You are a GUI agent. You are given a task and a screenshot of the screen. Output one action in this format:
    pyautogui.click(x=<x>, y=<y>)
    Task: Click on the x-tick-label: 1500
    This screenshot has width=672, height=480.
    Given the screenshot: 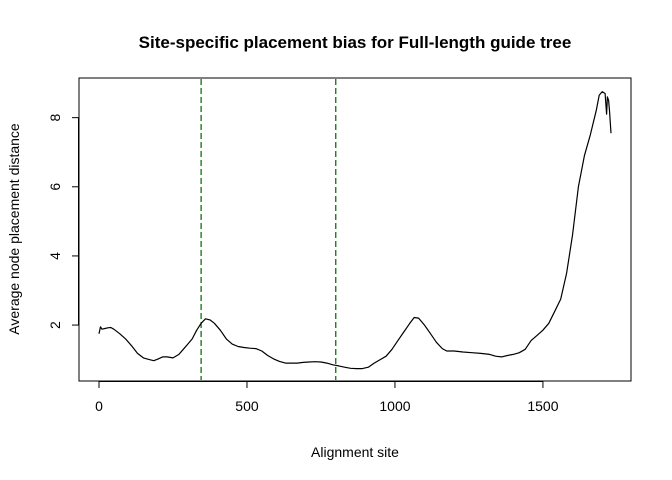 What is the action you would take?
    pyautogui.click(x=542, y=406)
    